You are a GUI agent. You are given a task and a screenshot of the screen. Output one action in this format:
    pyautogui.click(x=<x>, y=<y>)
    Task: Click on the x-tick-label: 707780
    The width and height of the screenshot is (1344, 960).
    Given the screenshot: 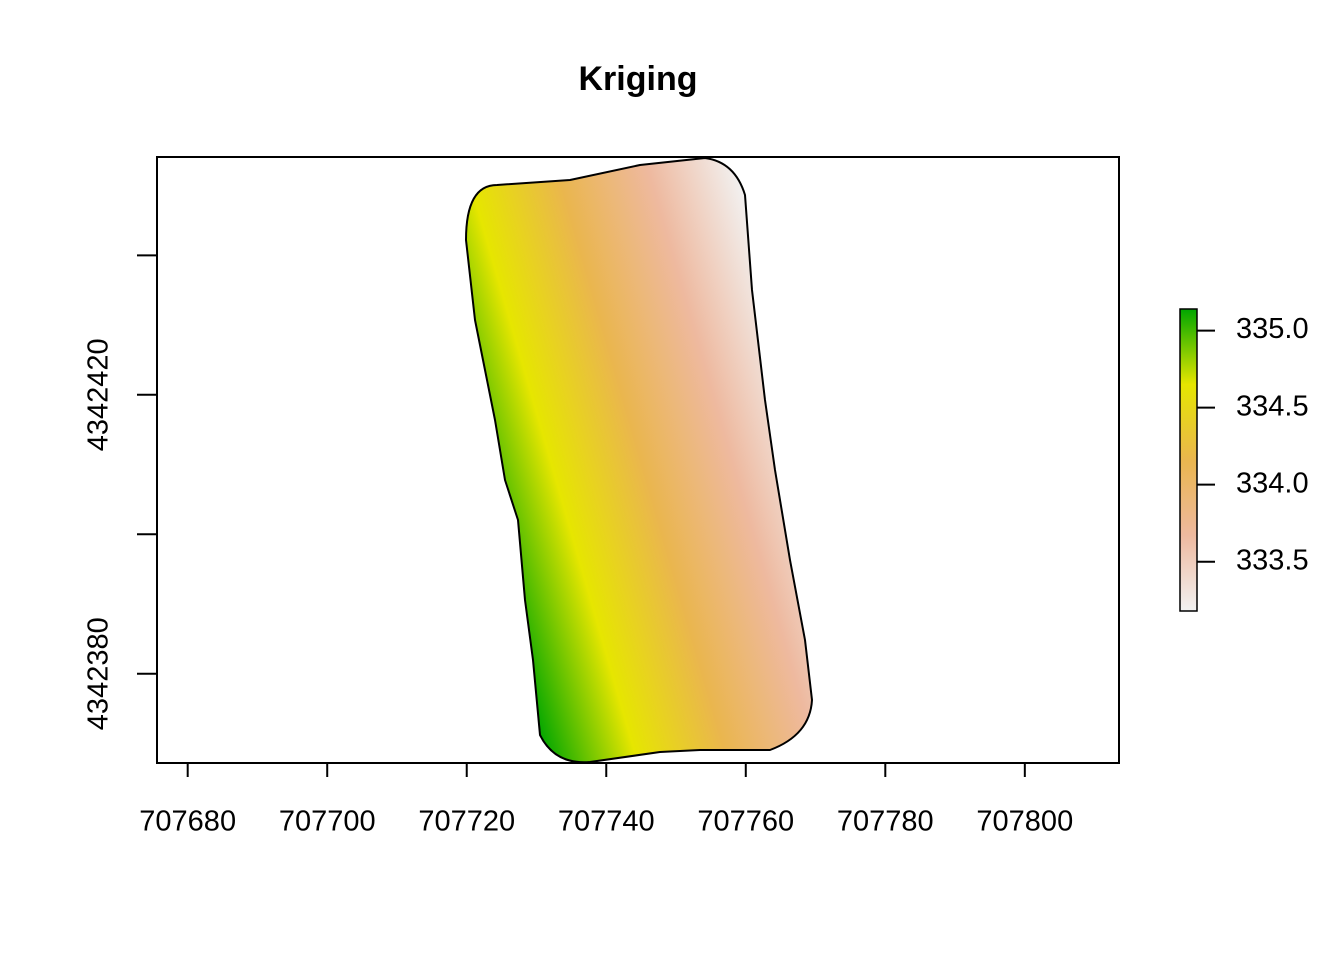 What is the action you would take?
    pyautogui.click(x=885, y=822)
    